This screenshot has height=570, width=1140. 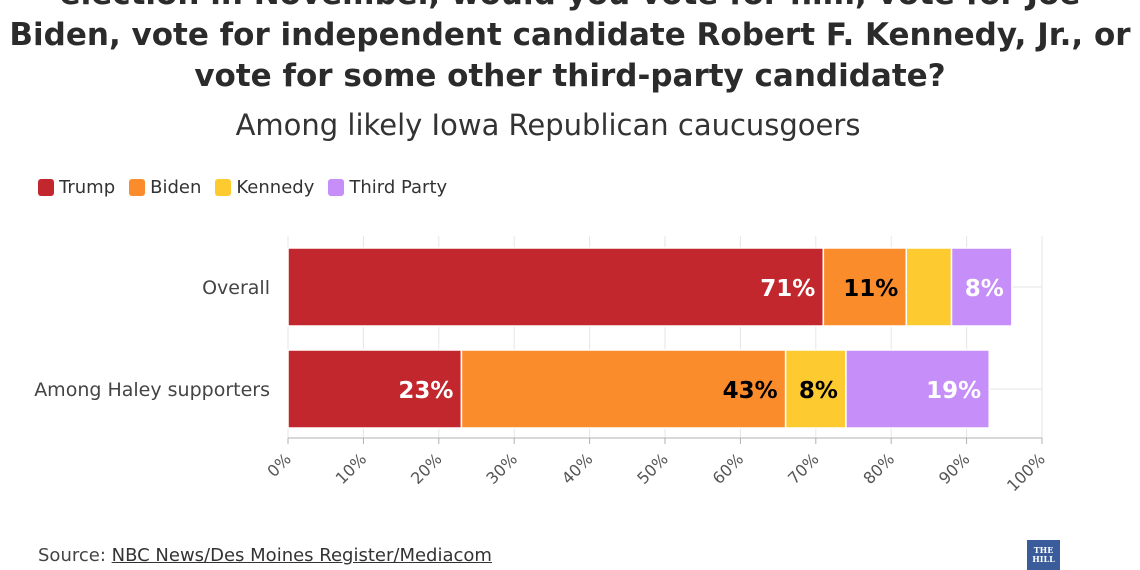 I want to click on legend-swatch-third-party, so click(x=336, y=187).